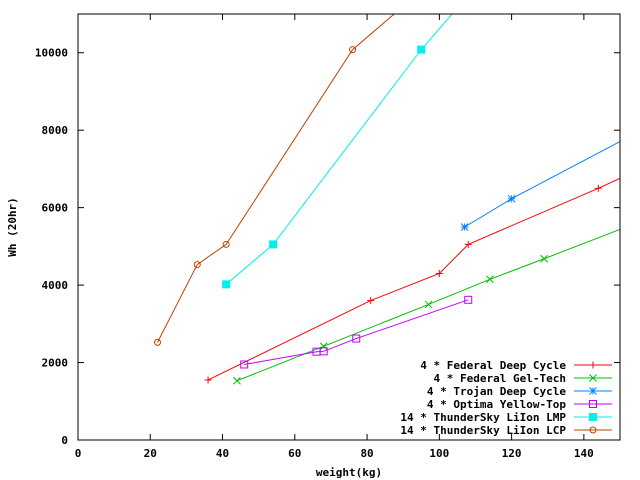 This screenshot has height=480, width=640. I want to click on x-tick-label: 120, so click(512, 453).